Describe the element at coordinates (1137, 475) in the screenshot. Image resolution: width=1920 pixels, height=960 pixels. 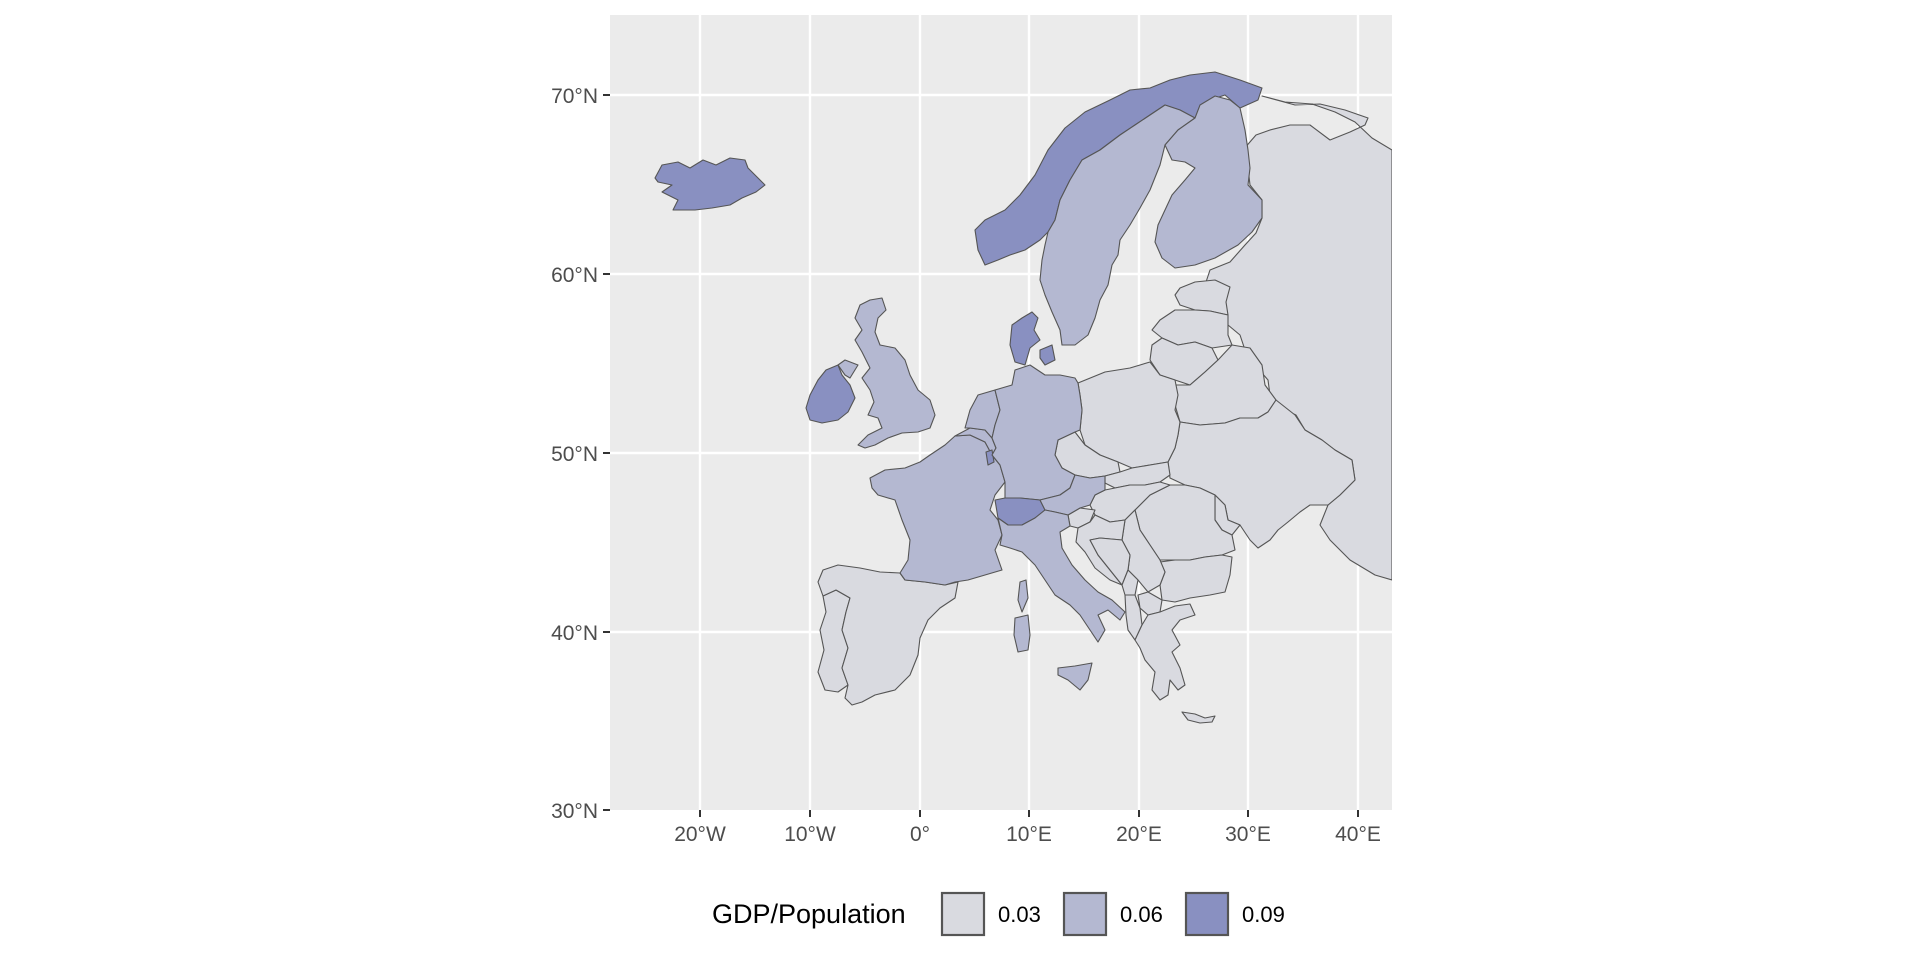
I see `region-slovakia` at that location.